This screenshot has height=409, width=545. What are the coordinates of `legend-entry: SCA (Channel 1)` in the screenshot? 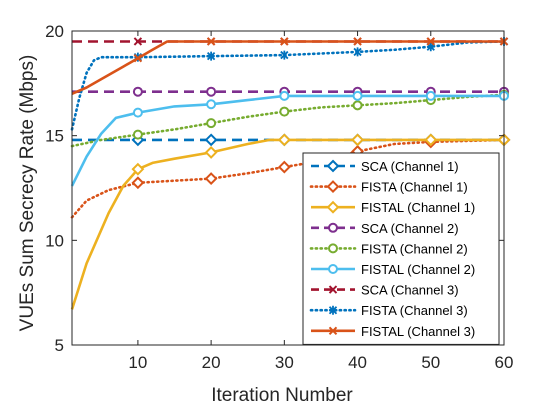 It's located at (385, 166).